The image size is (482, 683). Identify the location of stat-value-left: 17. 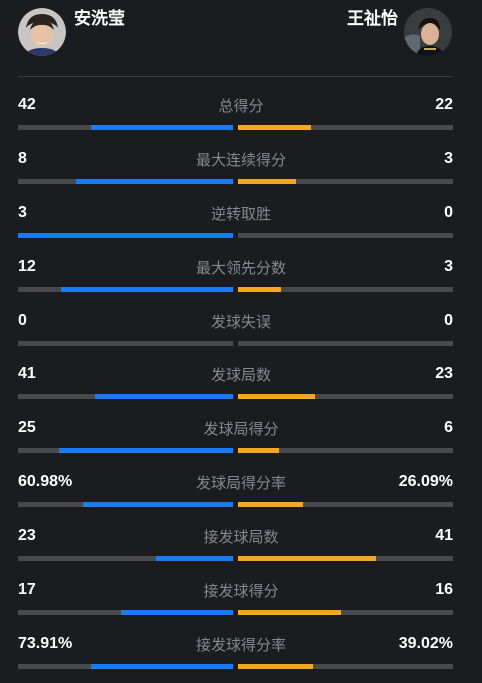
(27, 590).